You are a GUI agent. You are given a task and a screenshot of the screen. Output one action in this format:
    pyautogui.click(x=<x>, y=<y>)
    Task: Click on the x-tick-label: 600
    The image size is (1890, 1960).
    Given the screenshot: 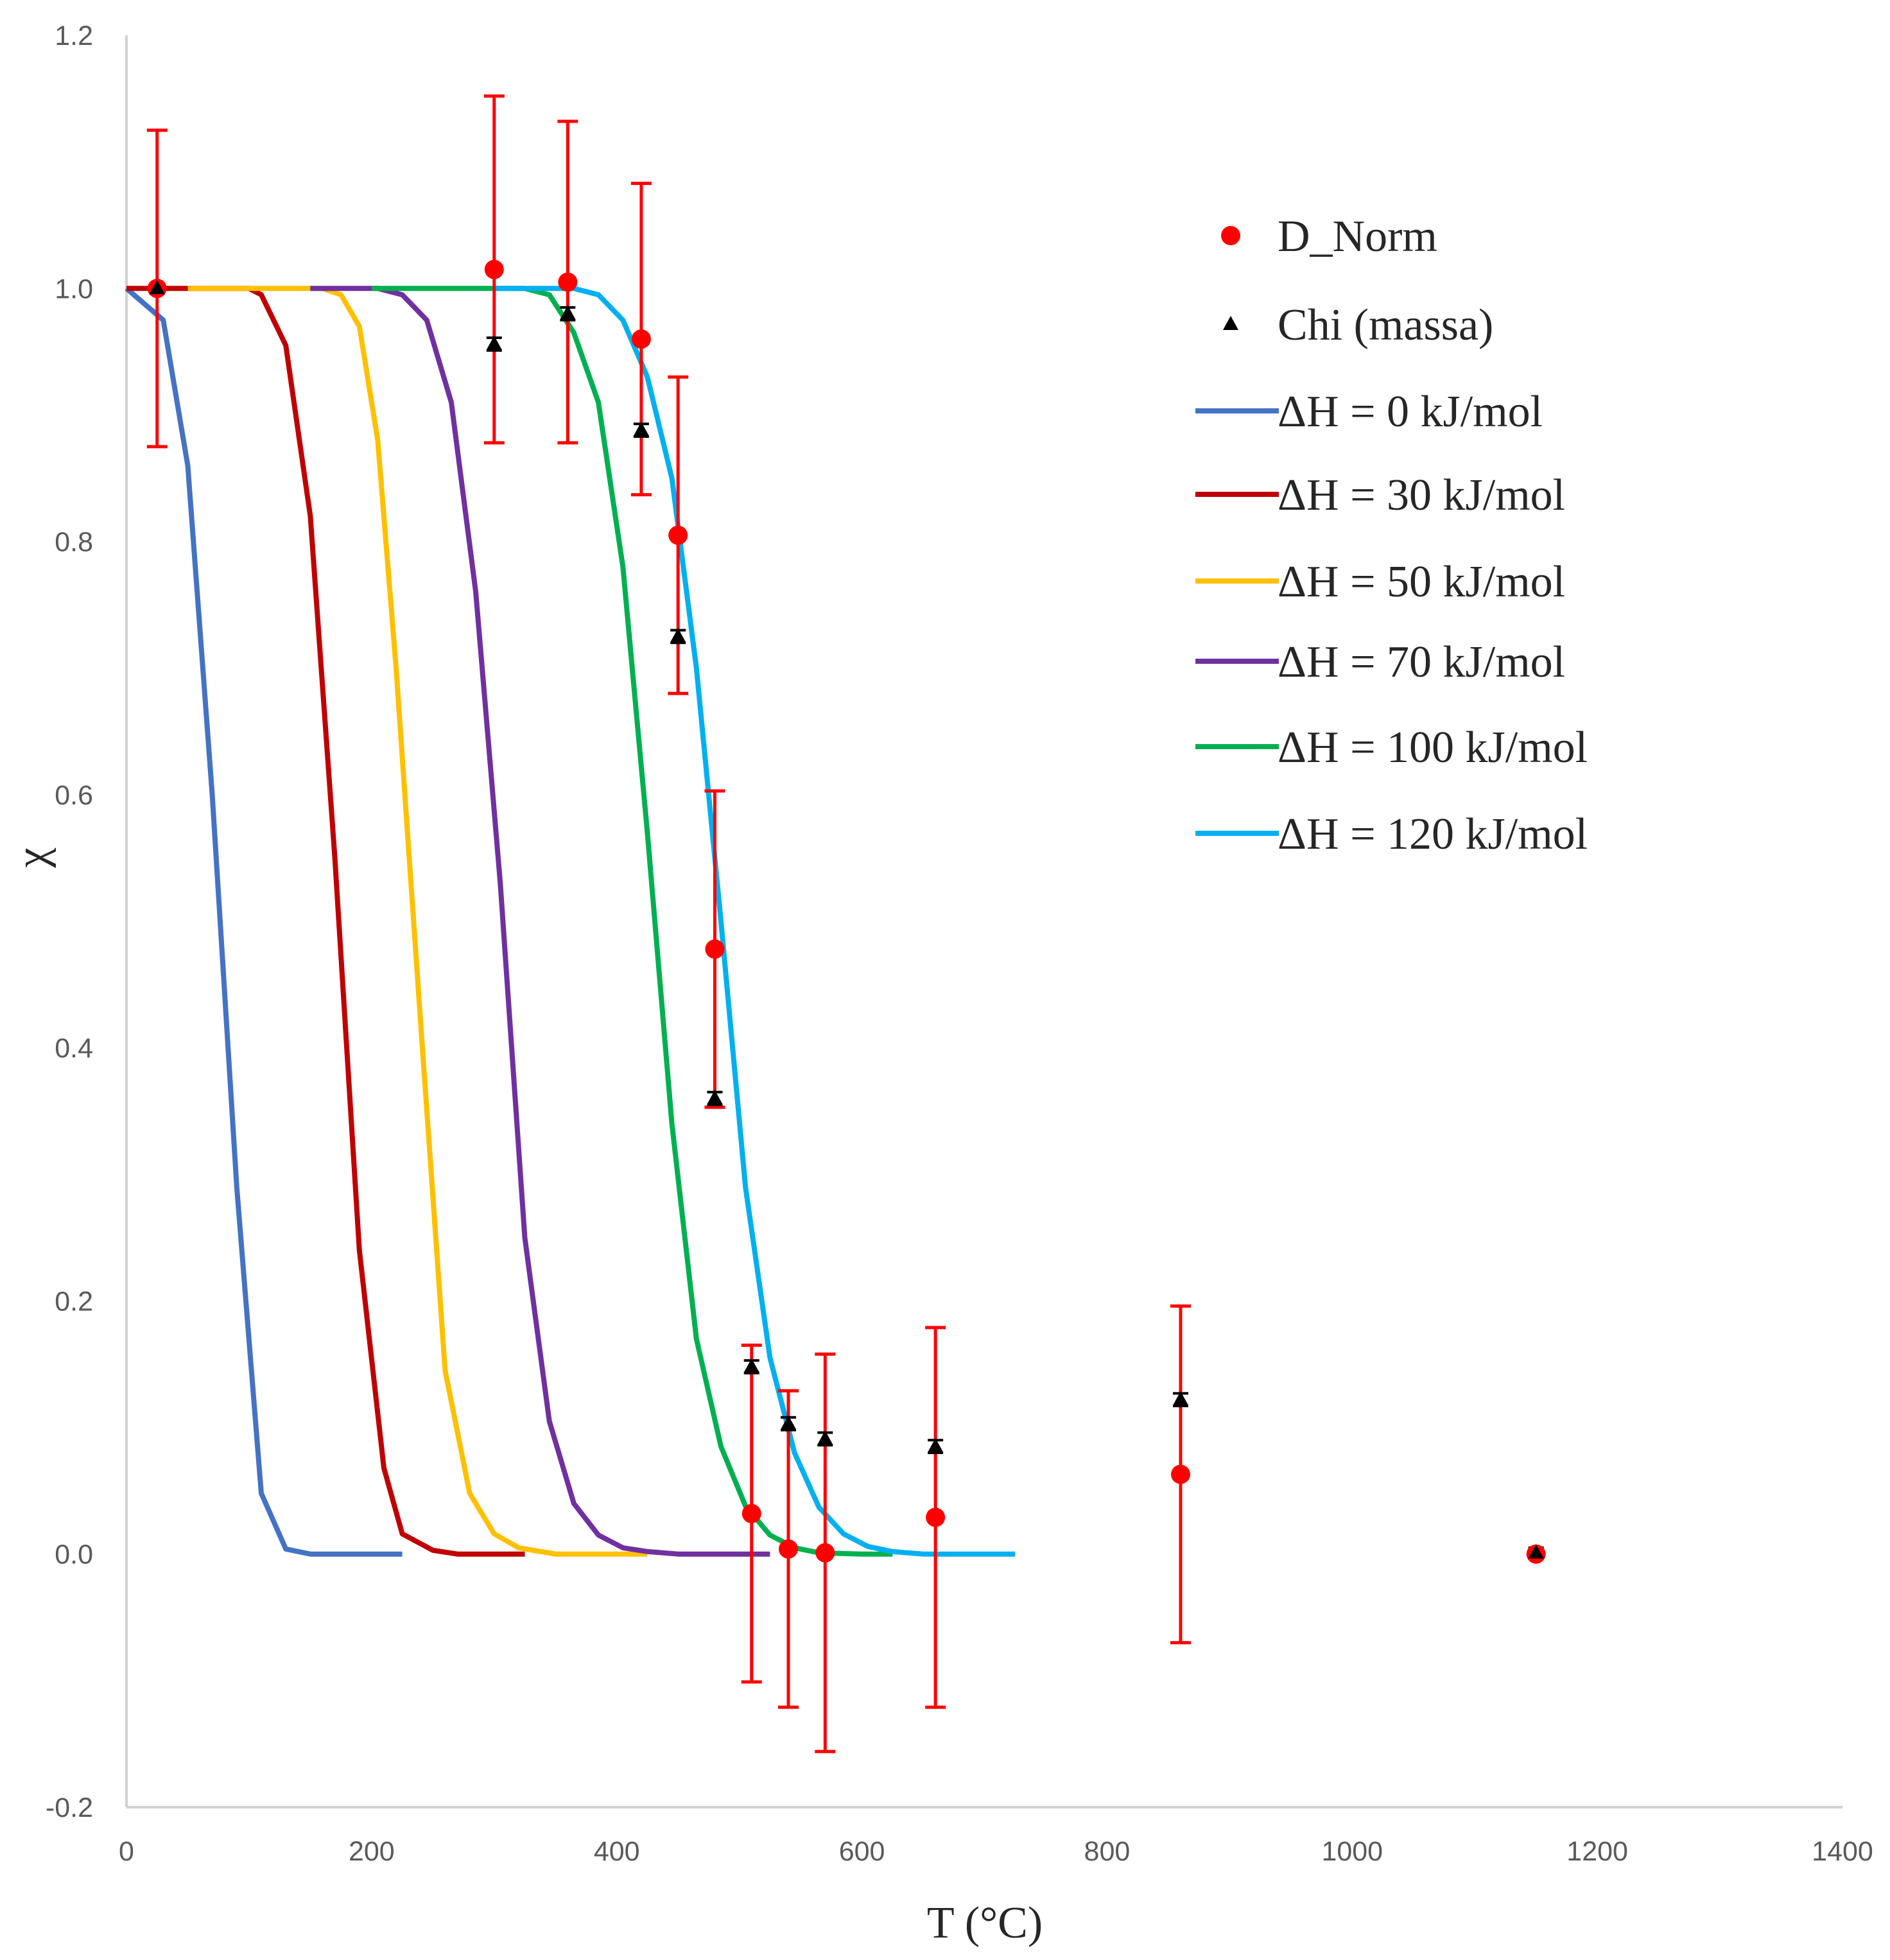 What is the action you would take?
    pyautogui.click(x=862, y=1851)
    